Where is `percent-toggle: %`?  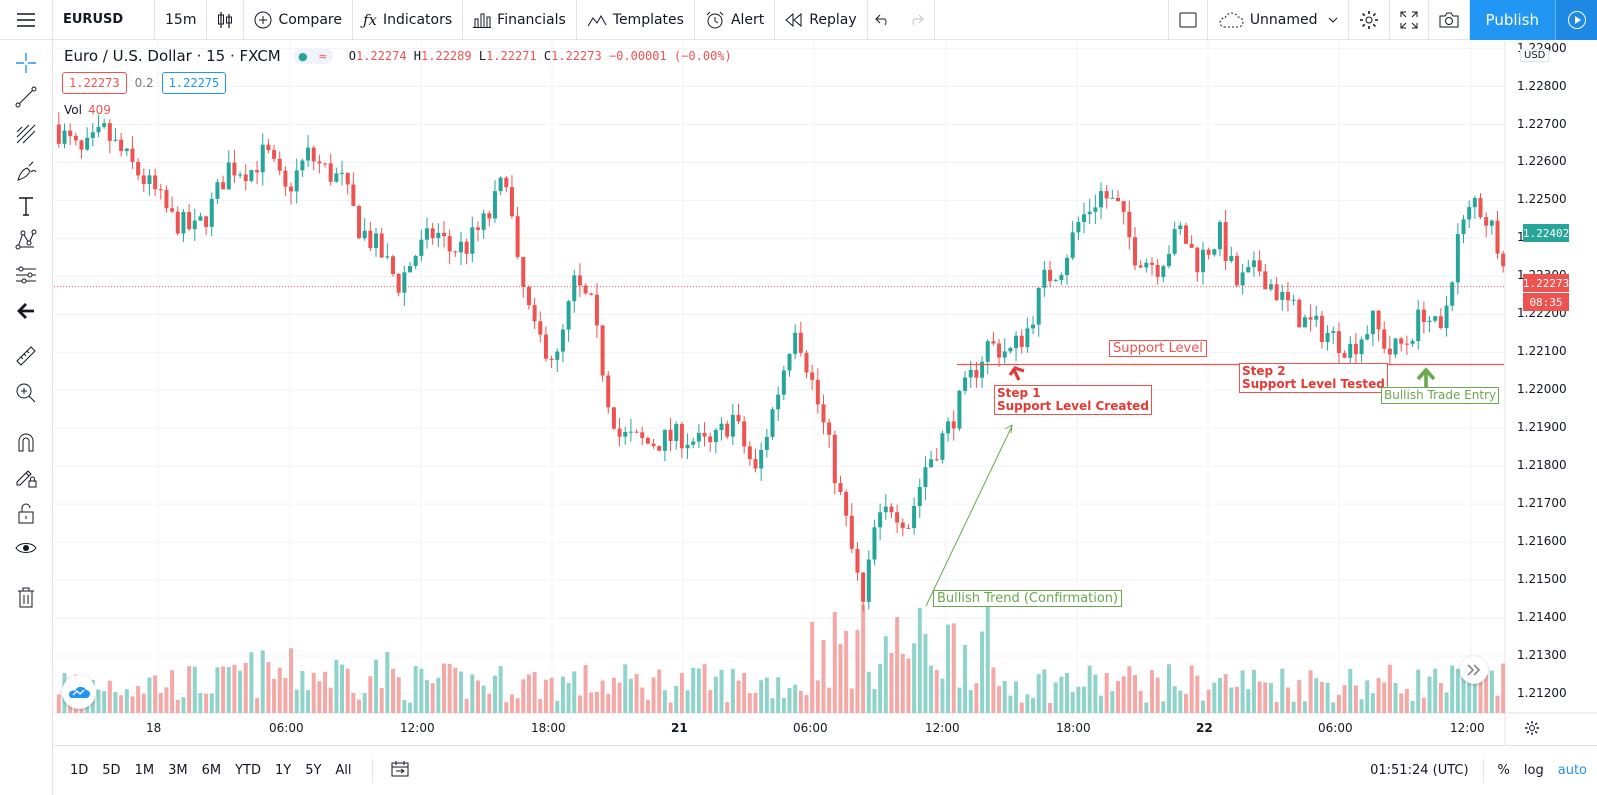
percent-toggle: % is located at coordinates (1503, 770).